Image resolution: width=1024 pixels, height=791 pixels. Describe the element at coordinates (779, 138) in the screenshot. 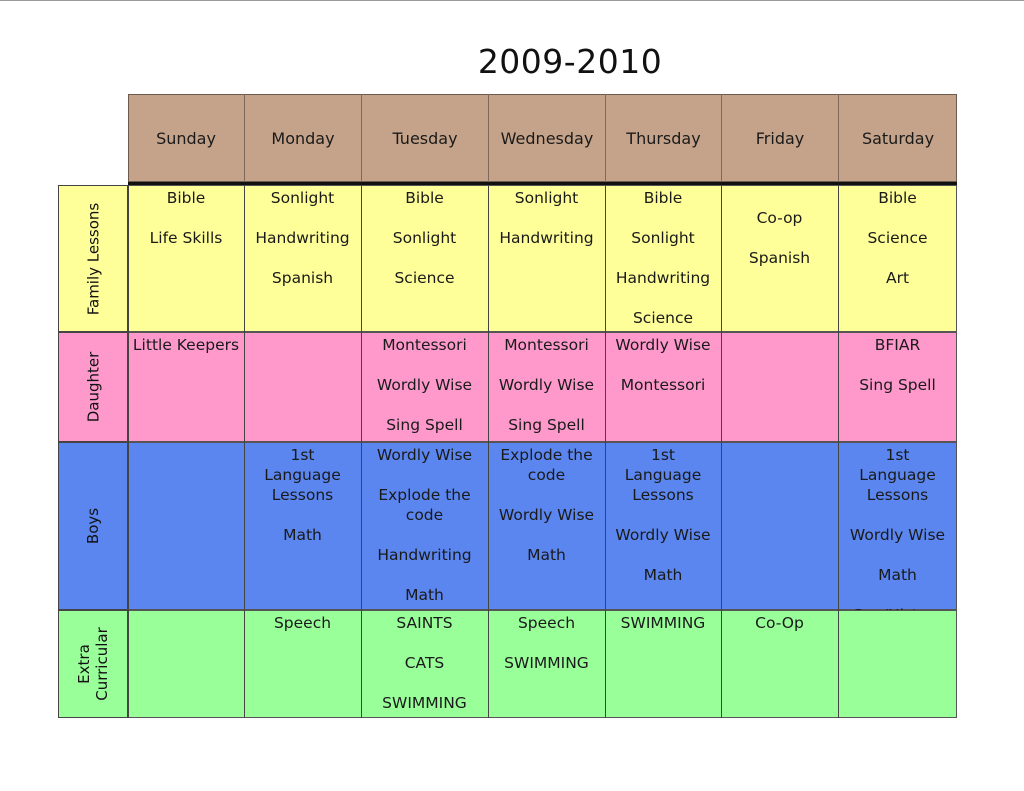

I see `day-header-friday: Friday` at that location.